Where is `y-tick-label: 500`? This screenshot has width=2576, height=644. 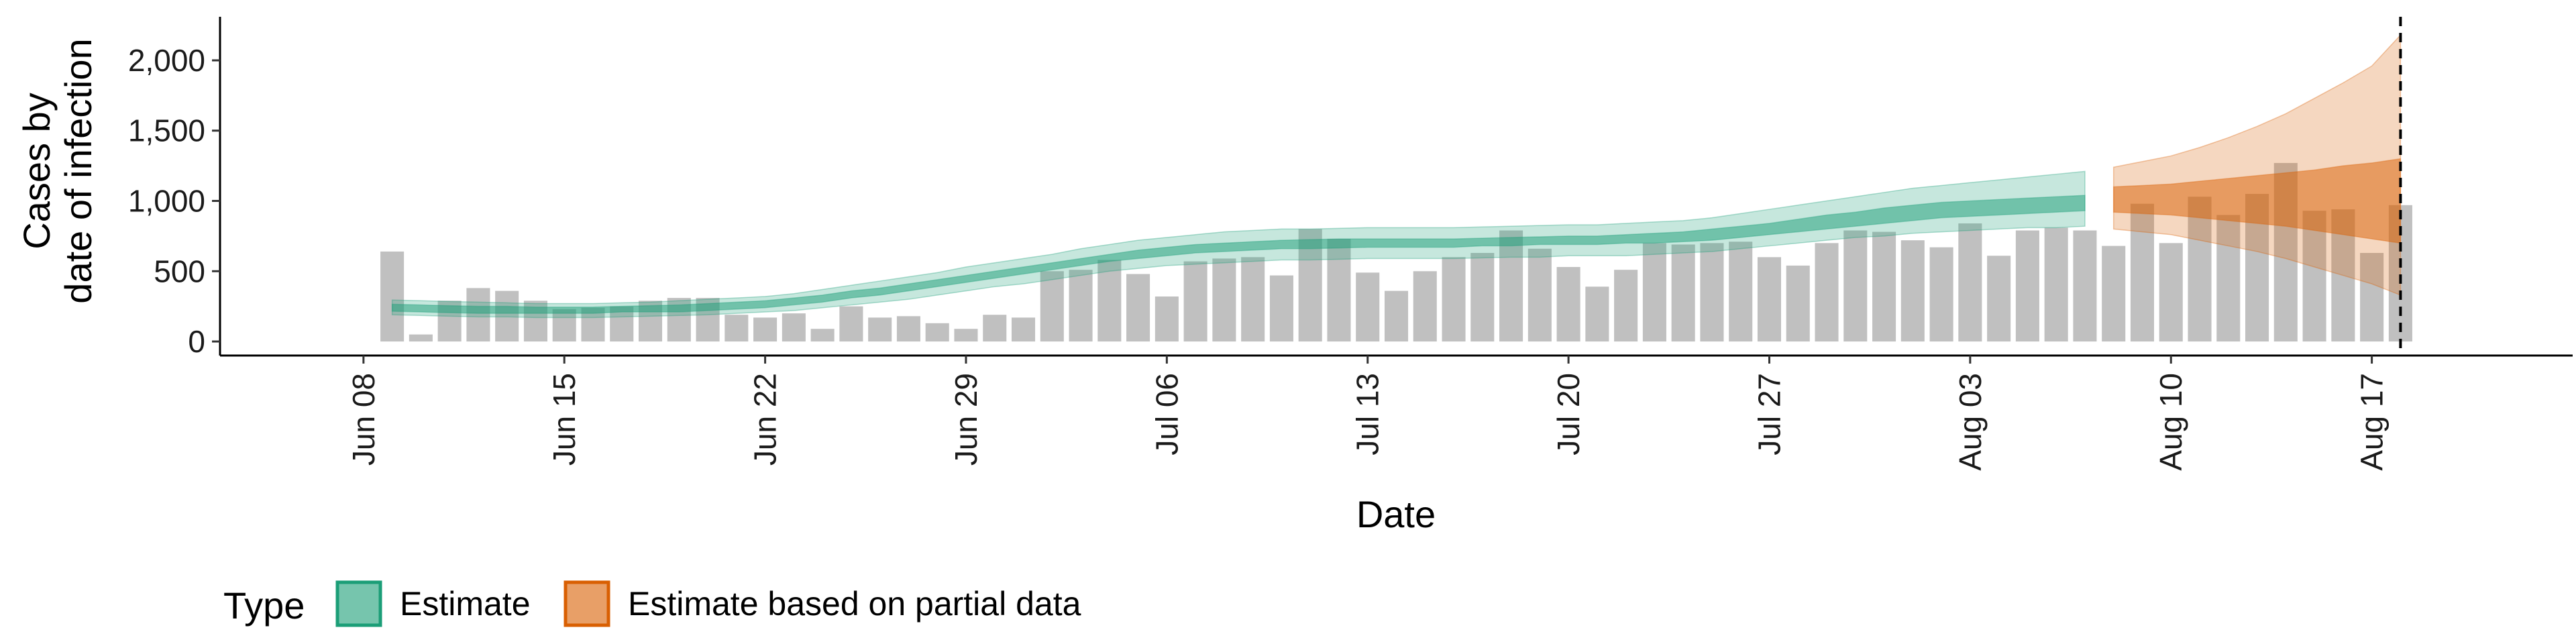
y-tick-label: 500 is located at coordinates (179, 271).